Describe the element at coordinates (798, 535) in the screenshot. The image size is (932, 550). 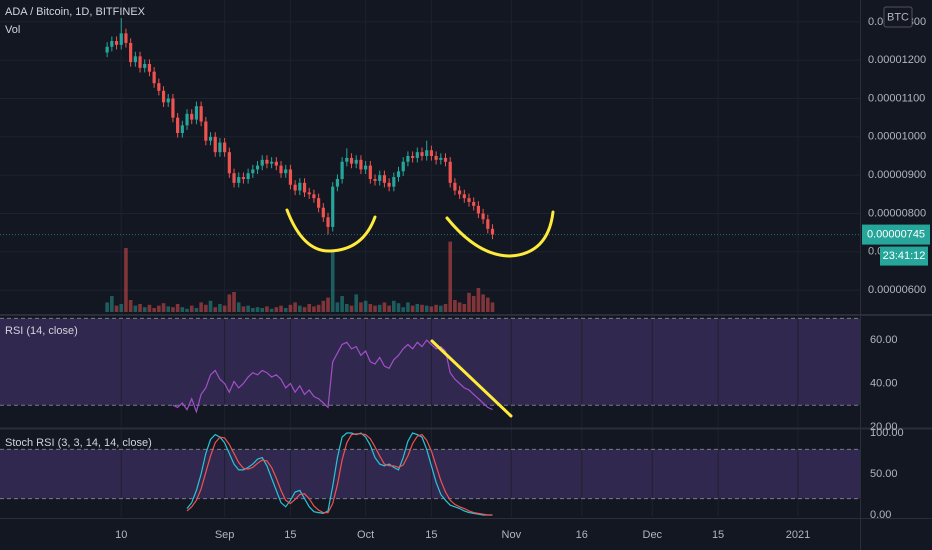
I see `x-tick-label: 2021` at that location.